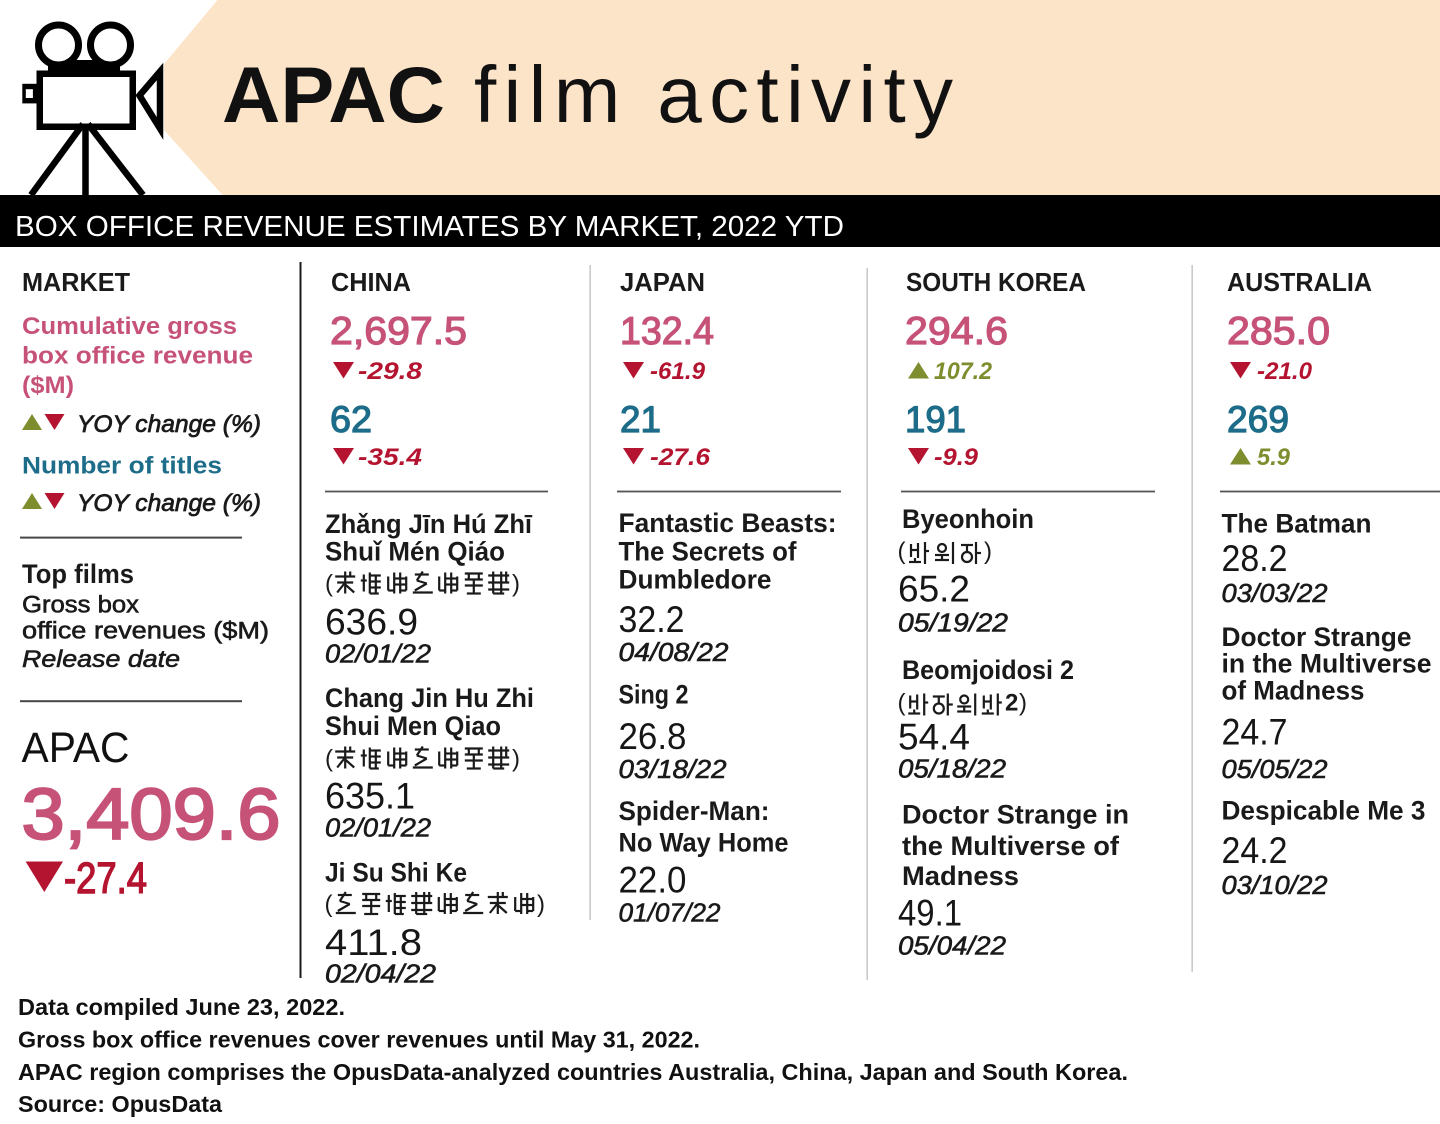 The image size is (1440, 1124). I want to click on svg-text: 2,697.5, so click(398, 331).